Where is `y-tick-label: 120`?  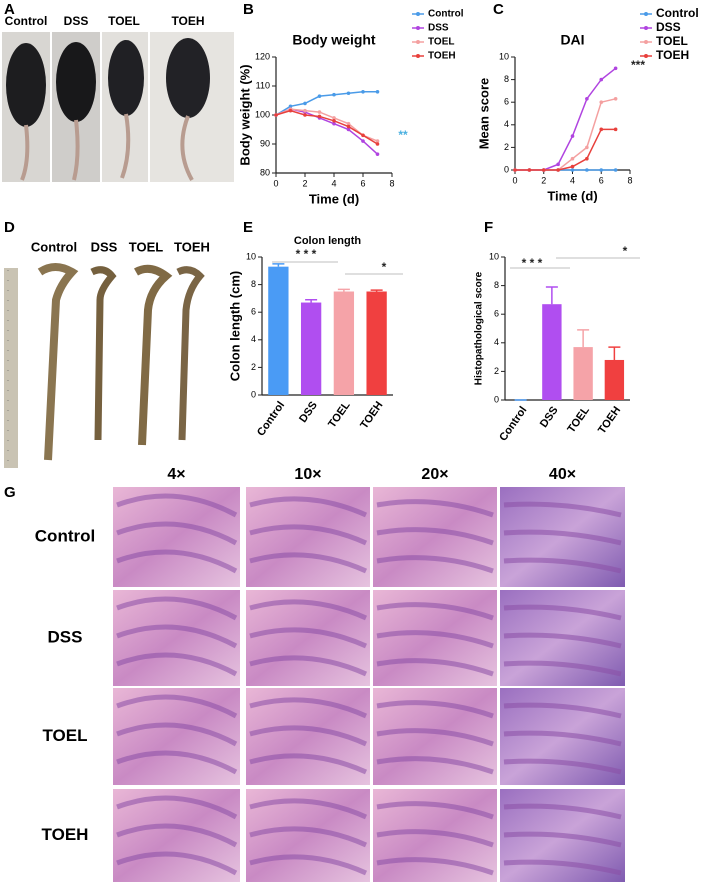
y-tick-label: 120 is located at coordinates (262, 56).